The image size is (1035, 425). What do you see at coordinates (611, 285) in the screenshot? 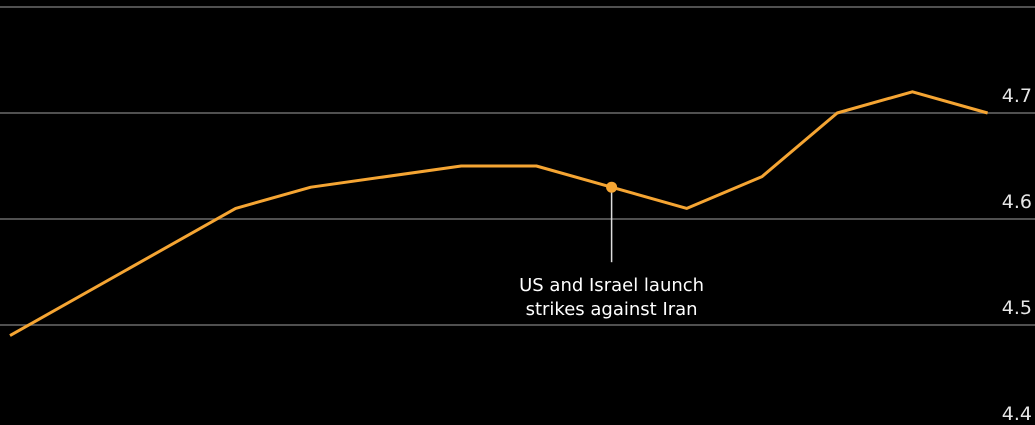
I see `annotation-text: US and Israel launch` at bounding box center [611, 285].